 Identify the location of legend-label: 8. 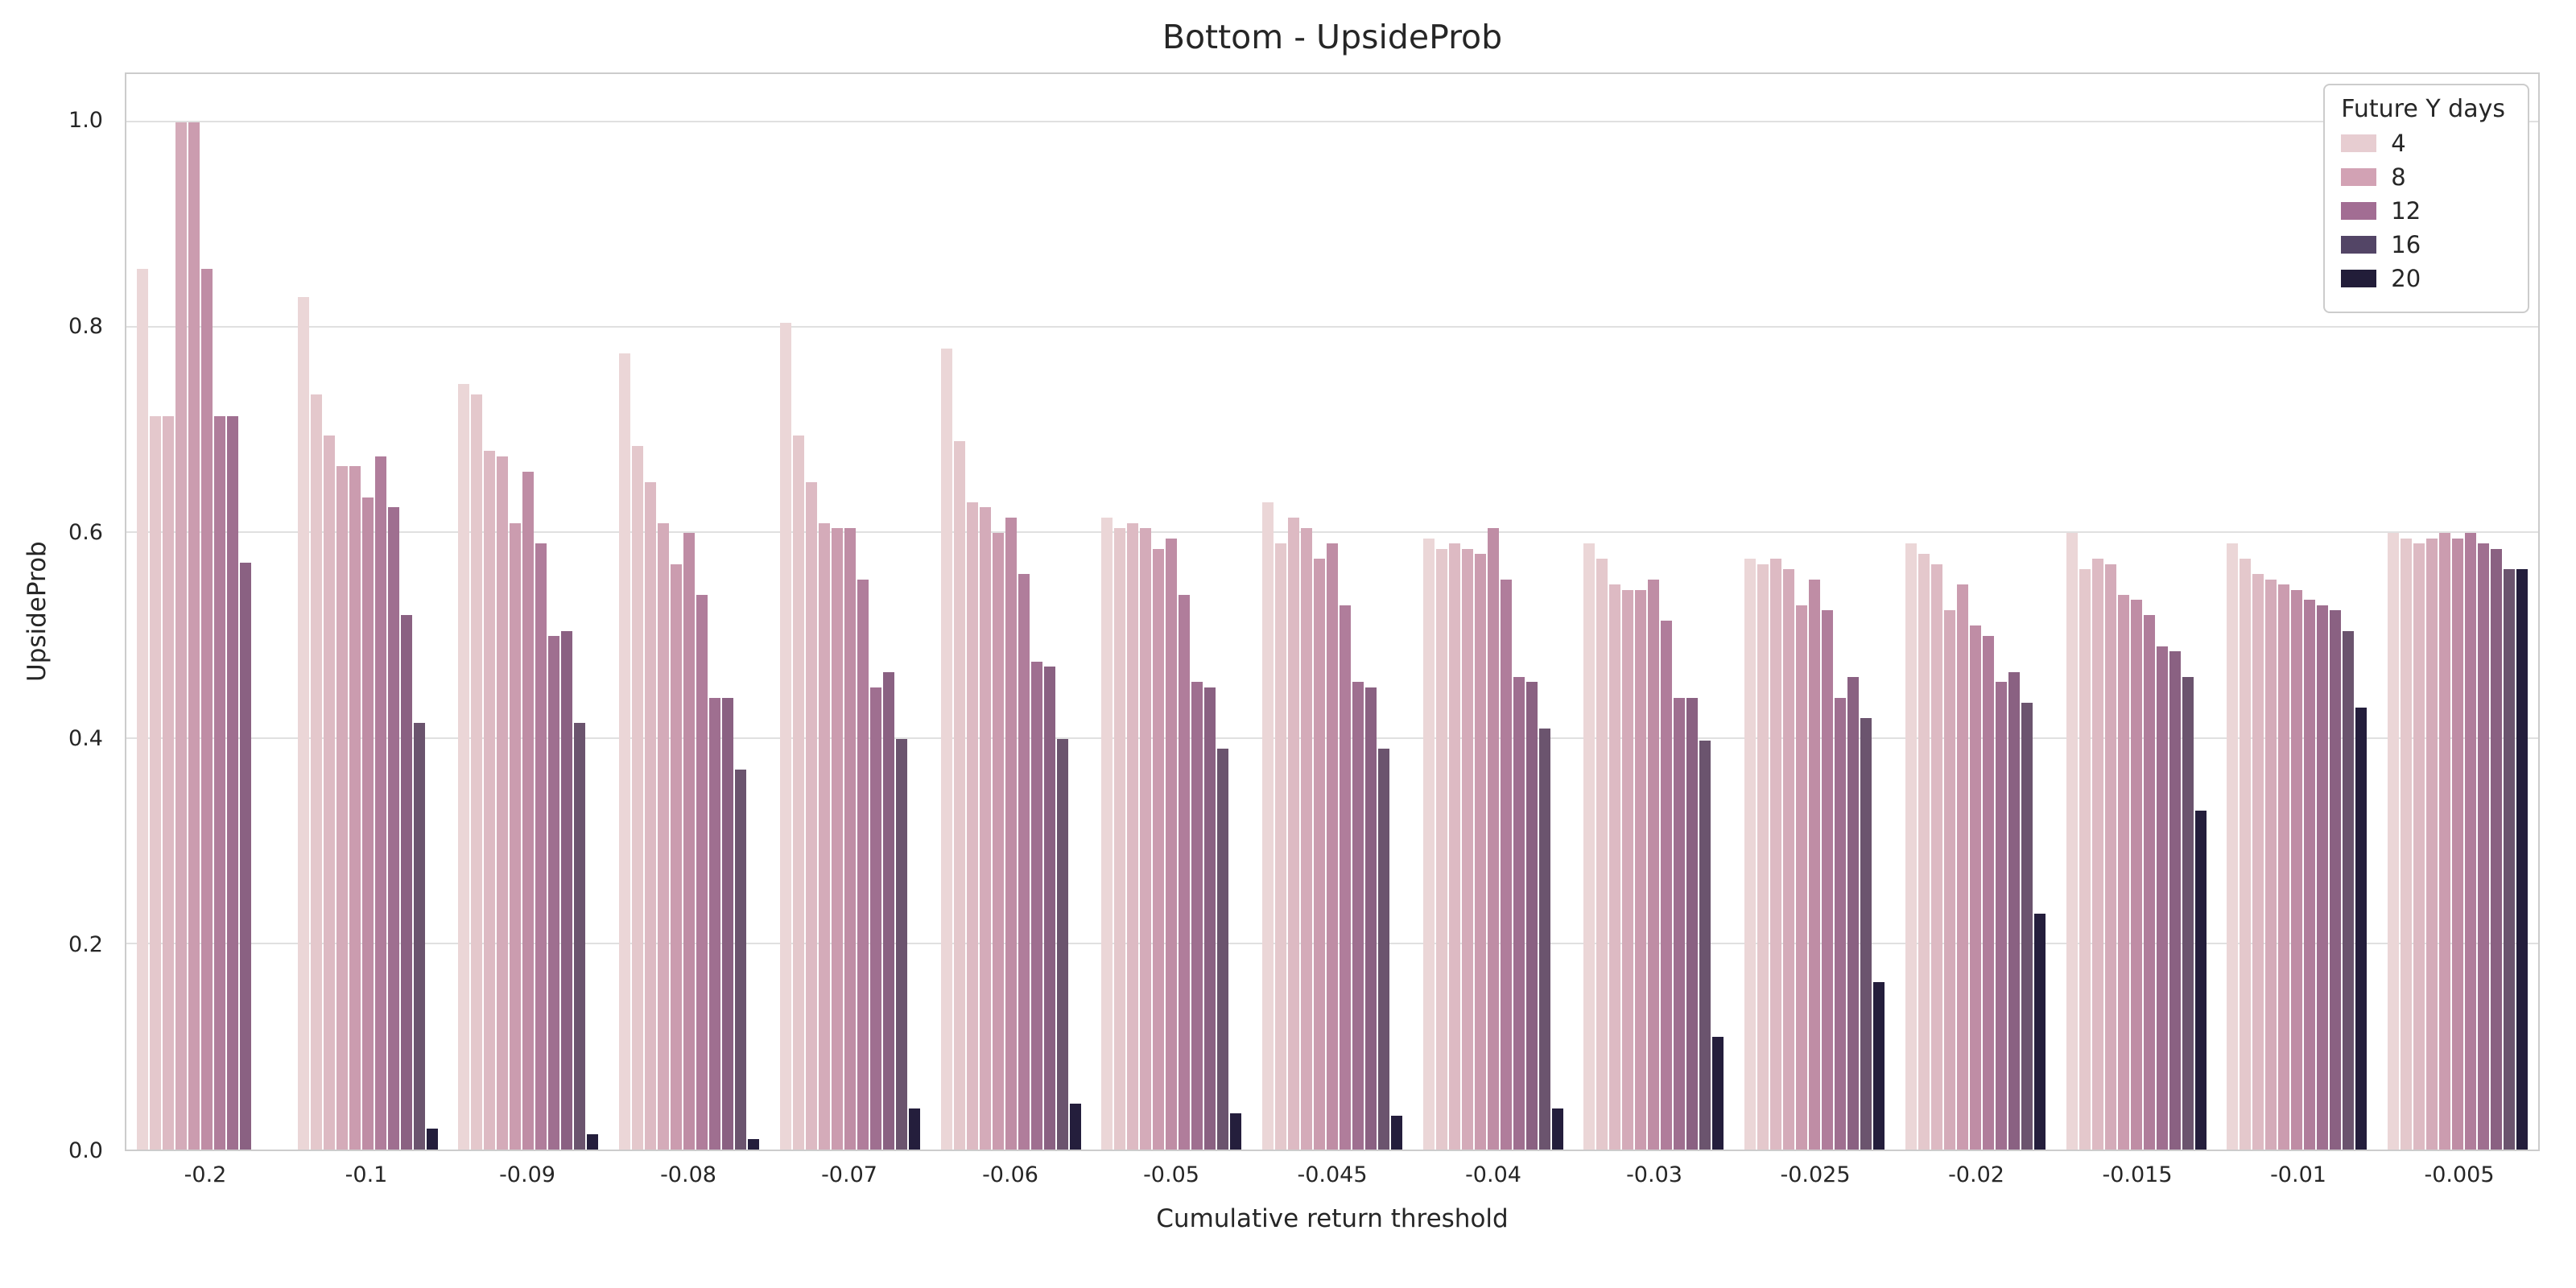
(2398, 177).